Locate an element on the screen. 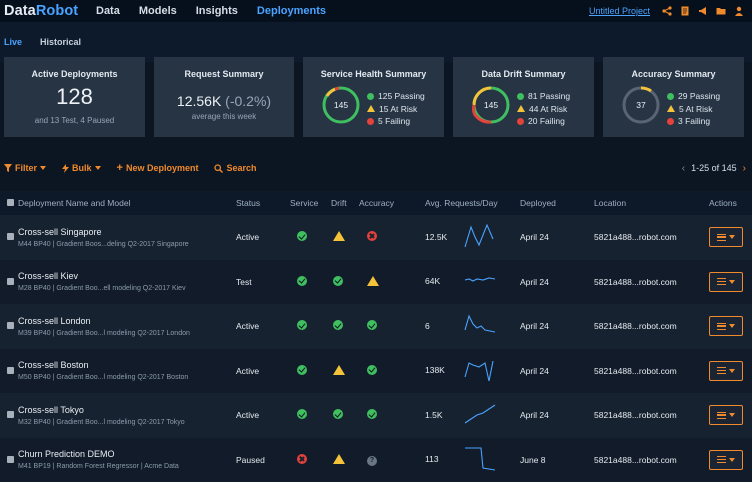  status-text: Paused is located at coordinates (263, 460).